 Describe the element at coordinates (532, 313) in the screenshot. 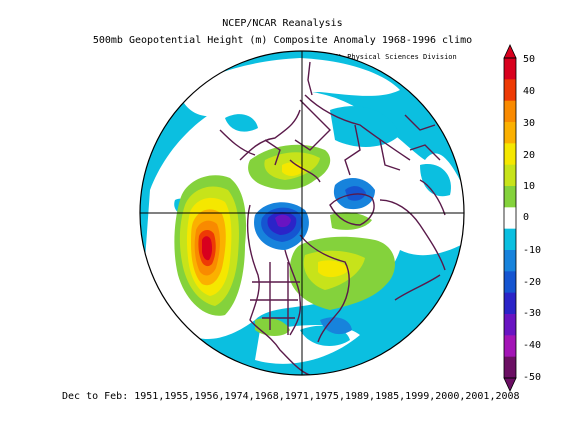

I see `colorbar-tick-label: -30` at that location.